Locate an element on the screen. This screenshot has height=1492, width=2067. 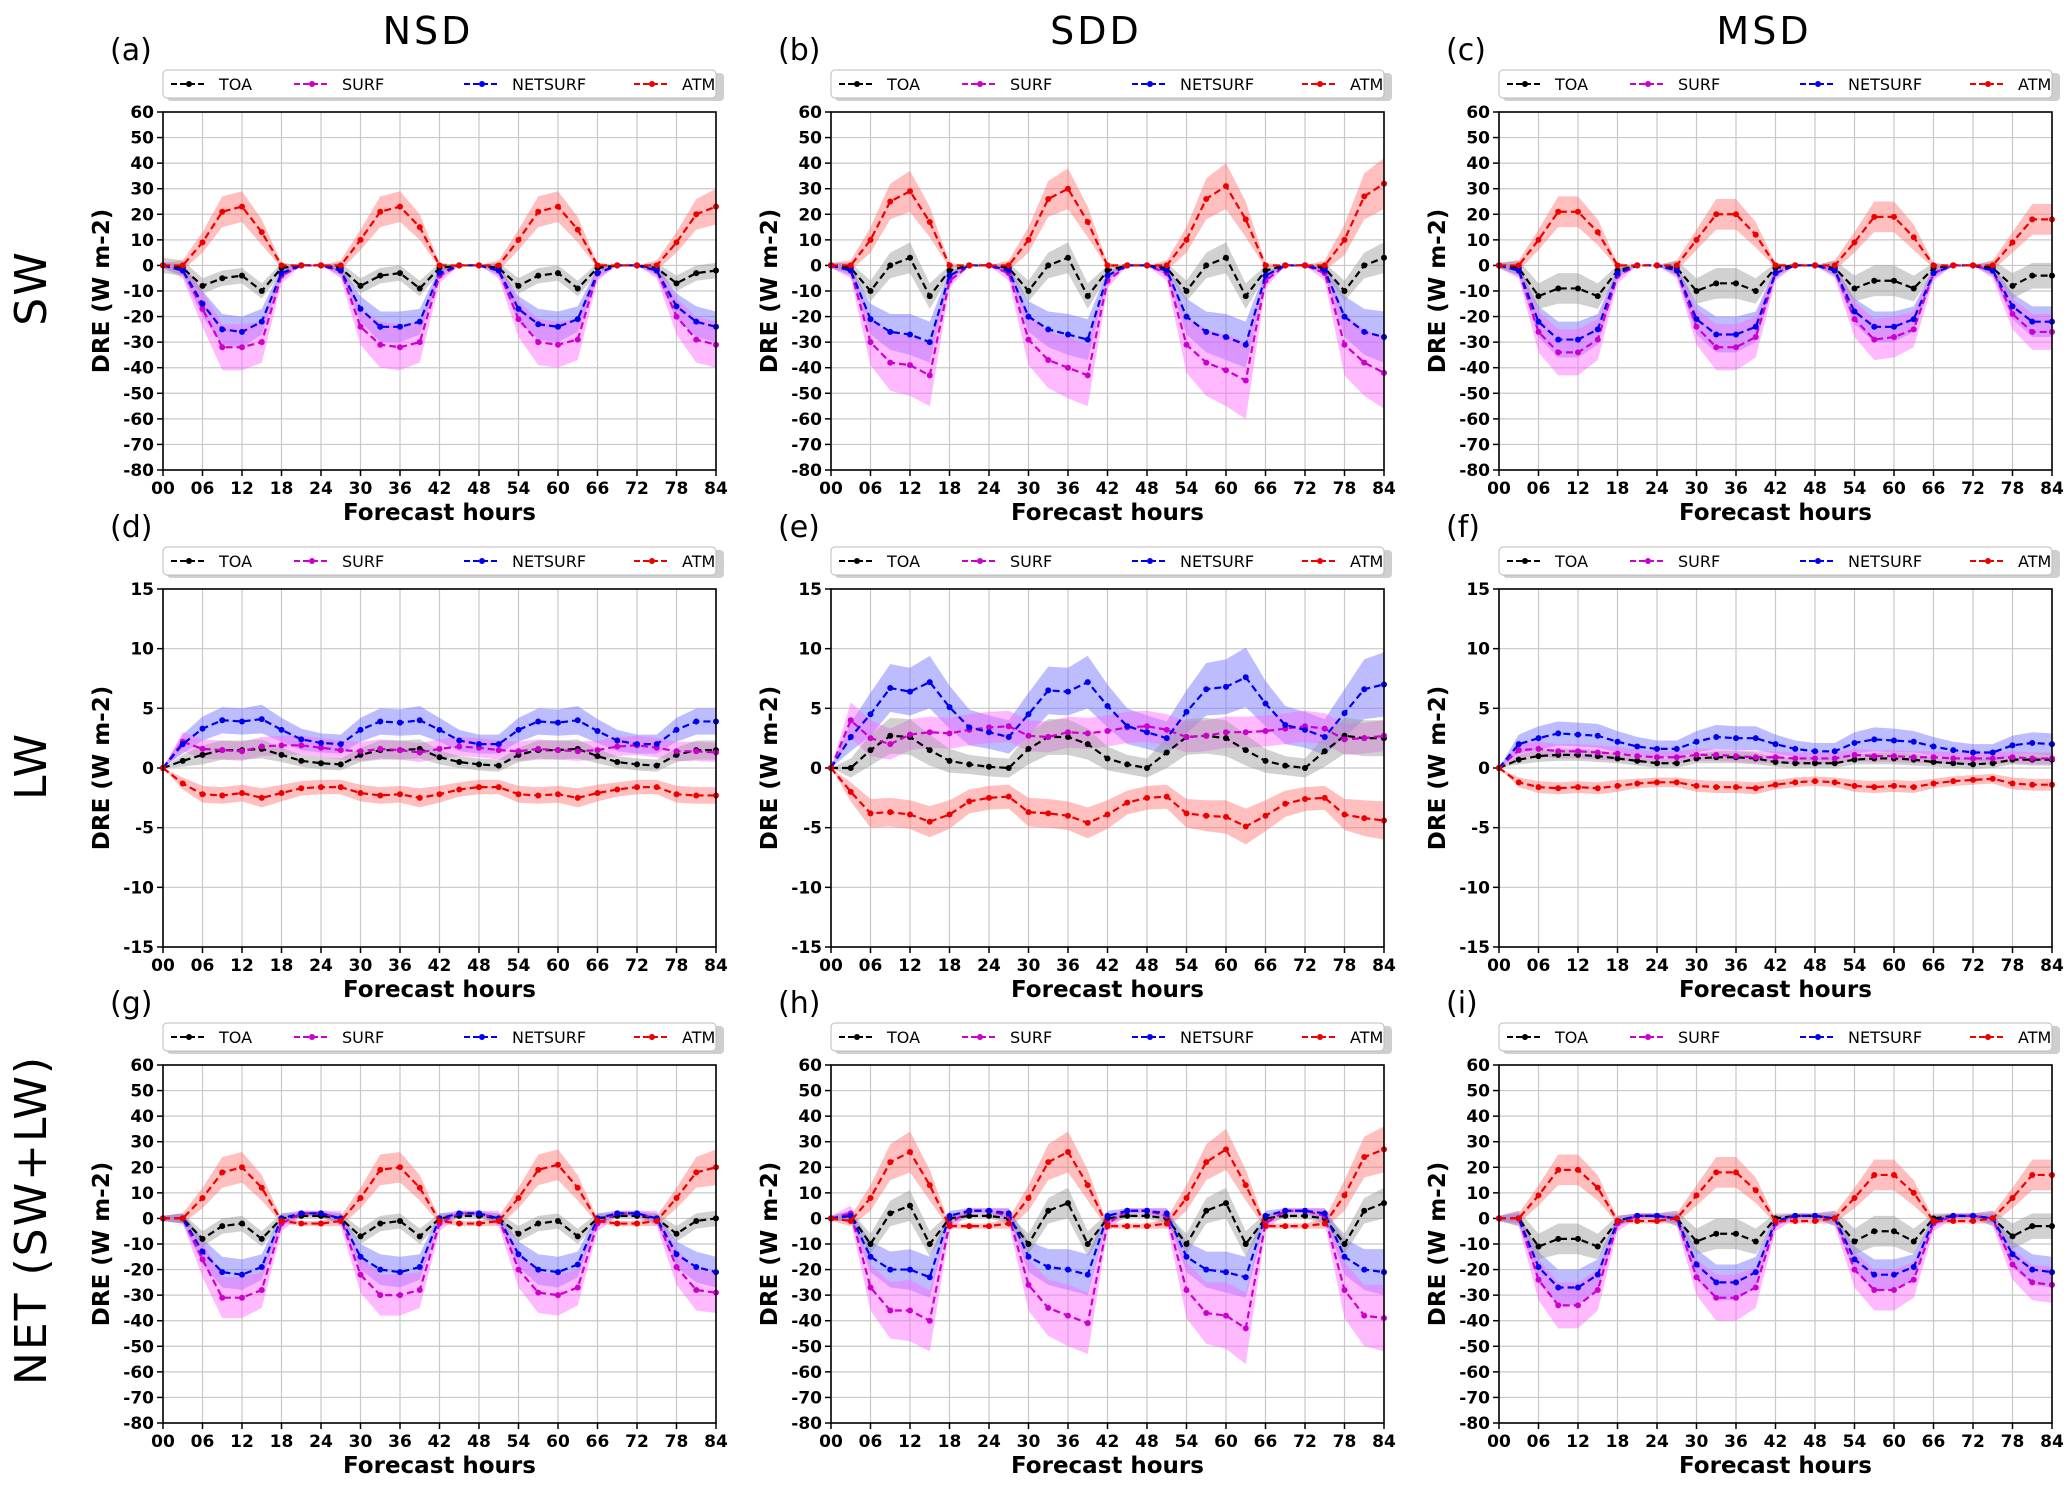
y-tick-label: -20 is located at coordinates (138, 1271).